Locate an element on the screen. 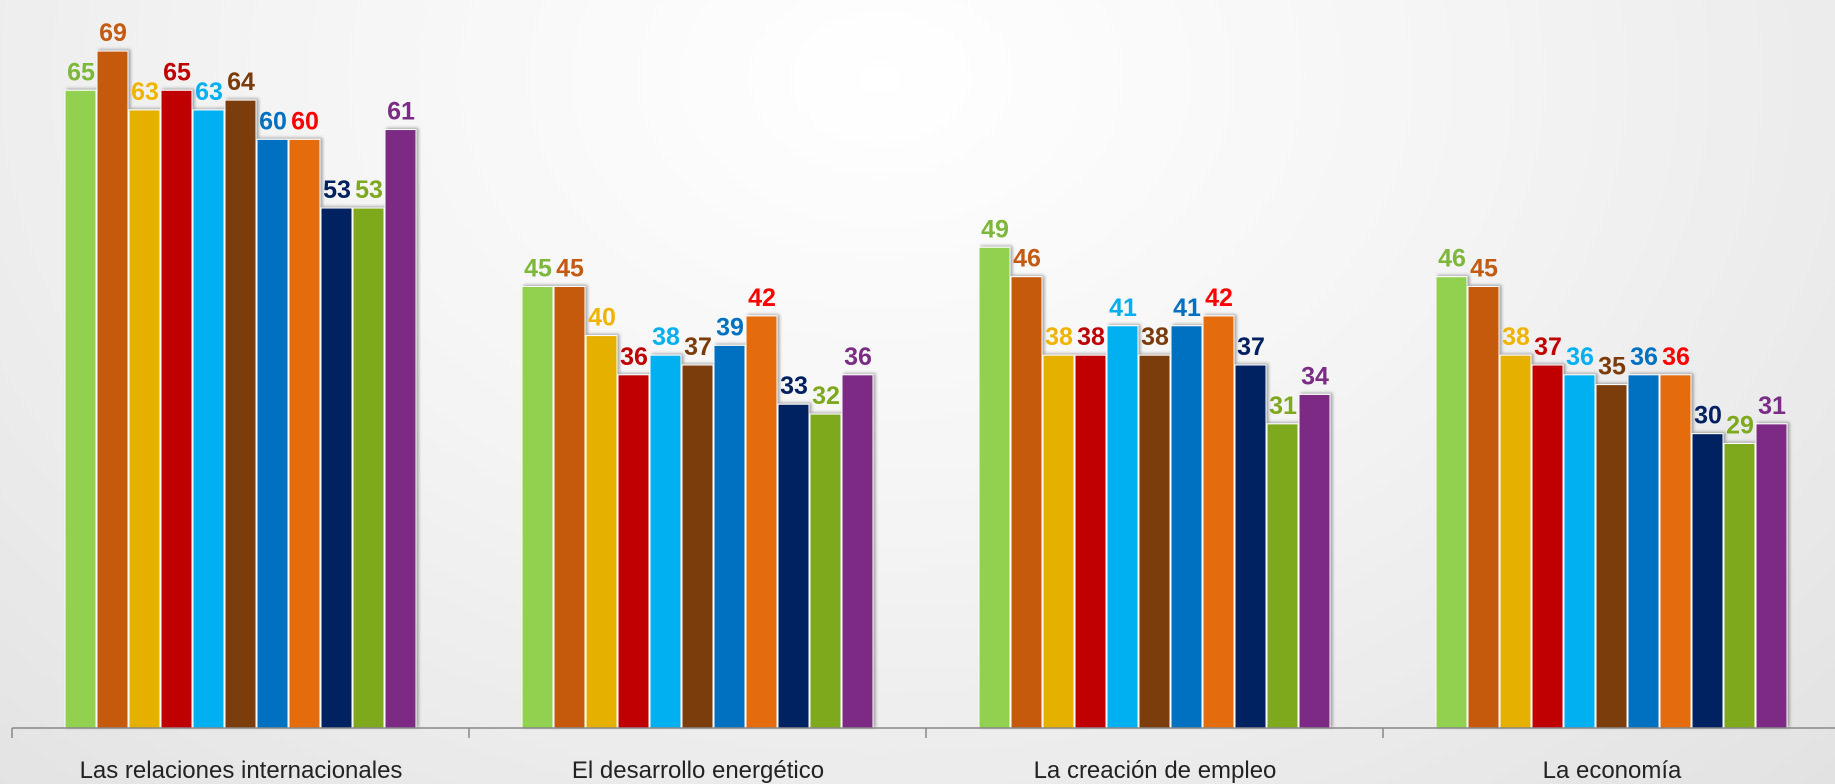  value-label: 33 is located at coordinates (794, 386).